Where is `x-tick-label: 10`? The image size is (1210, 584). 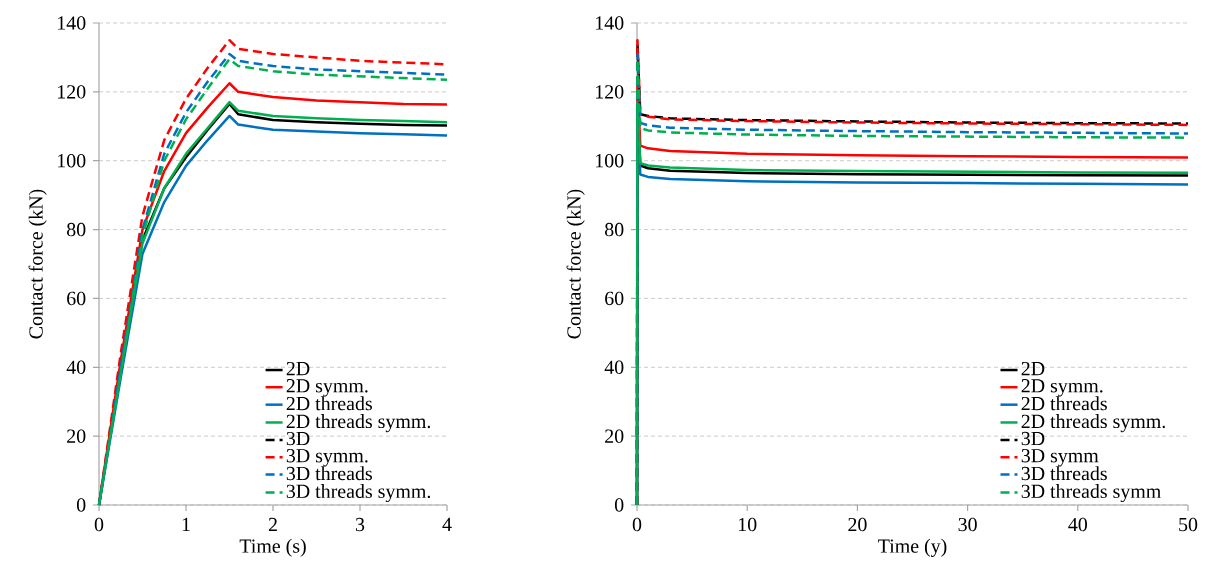
x-tick-label: 10 is located at coordinates (747, 524).